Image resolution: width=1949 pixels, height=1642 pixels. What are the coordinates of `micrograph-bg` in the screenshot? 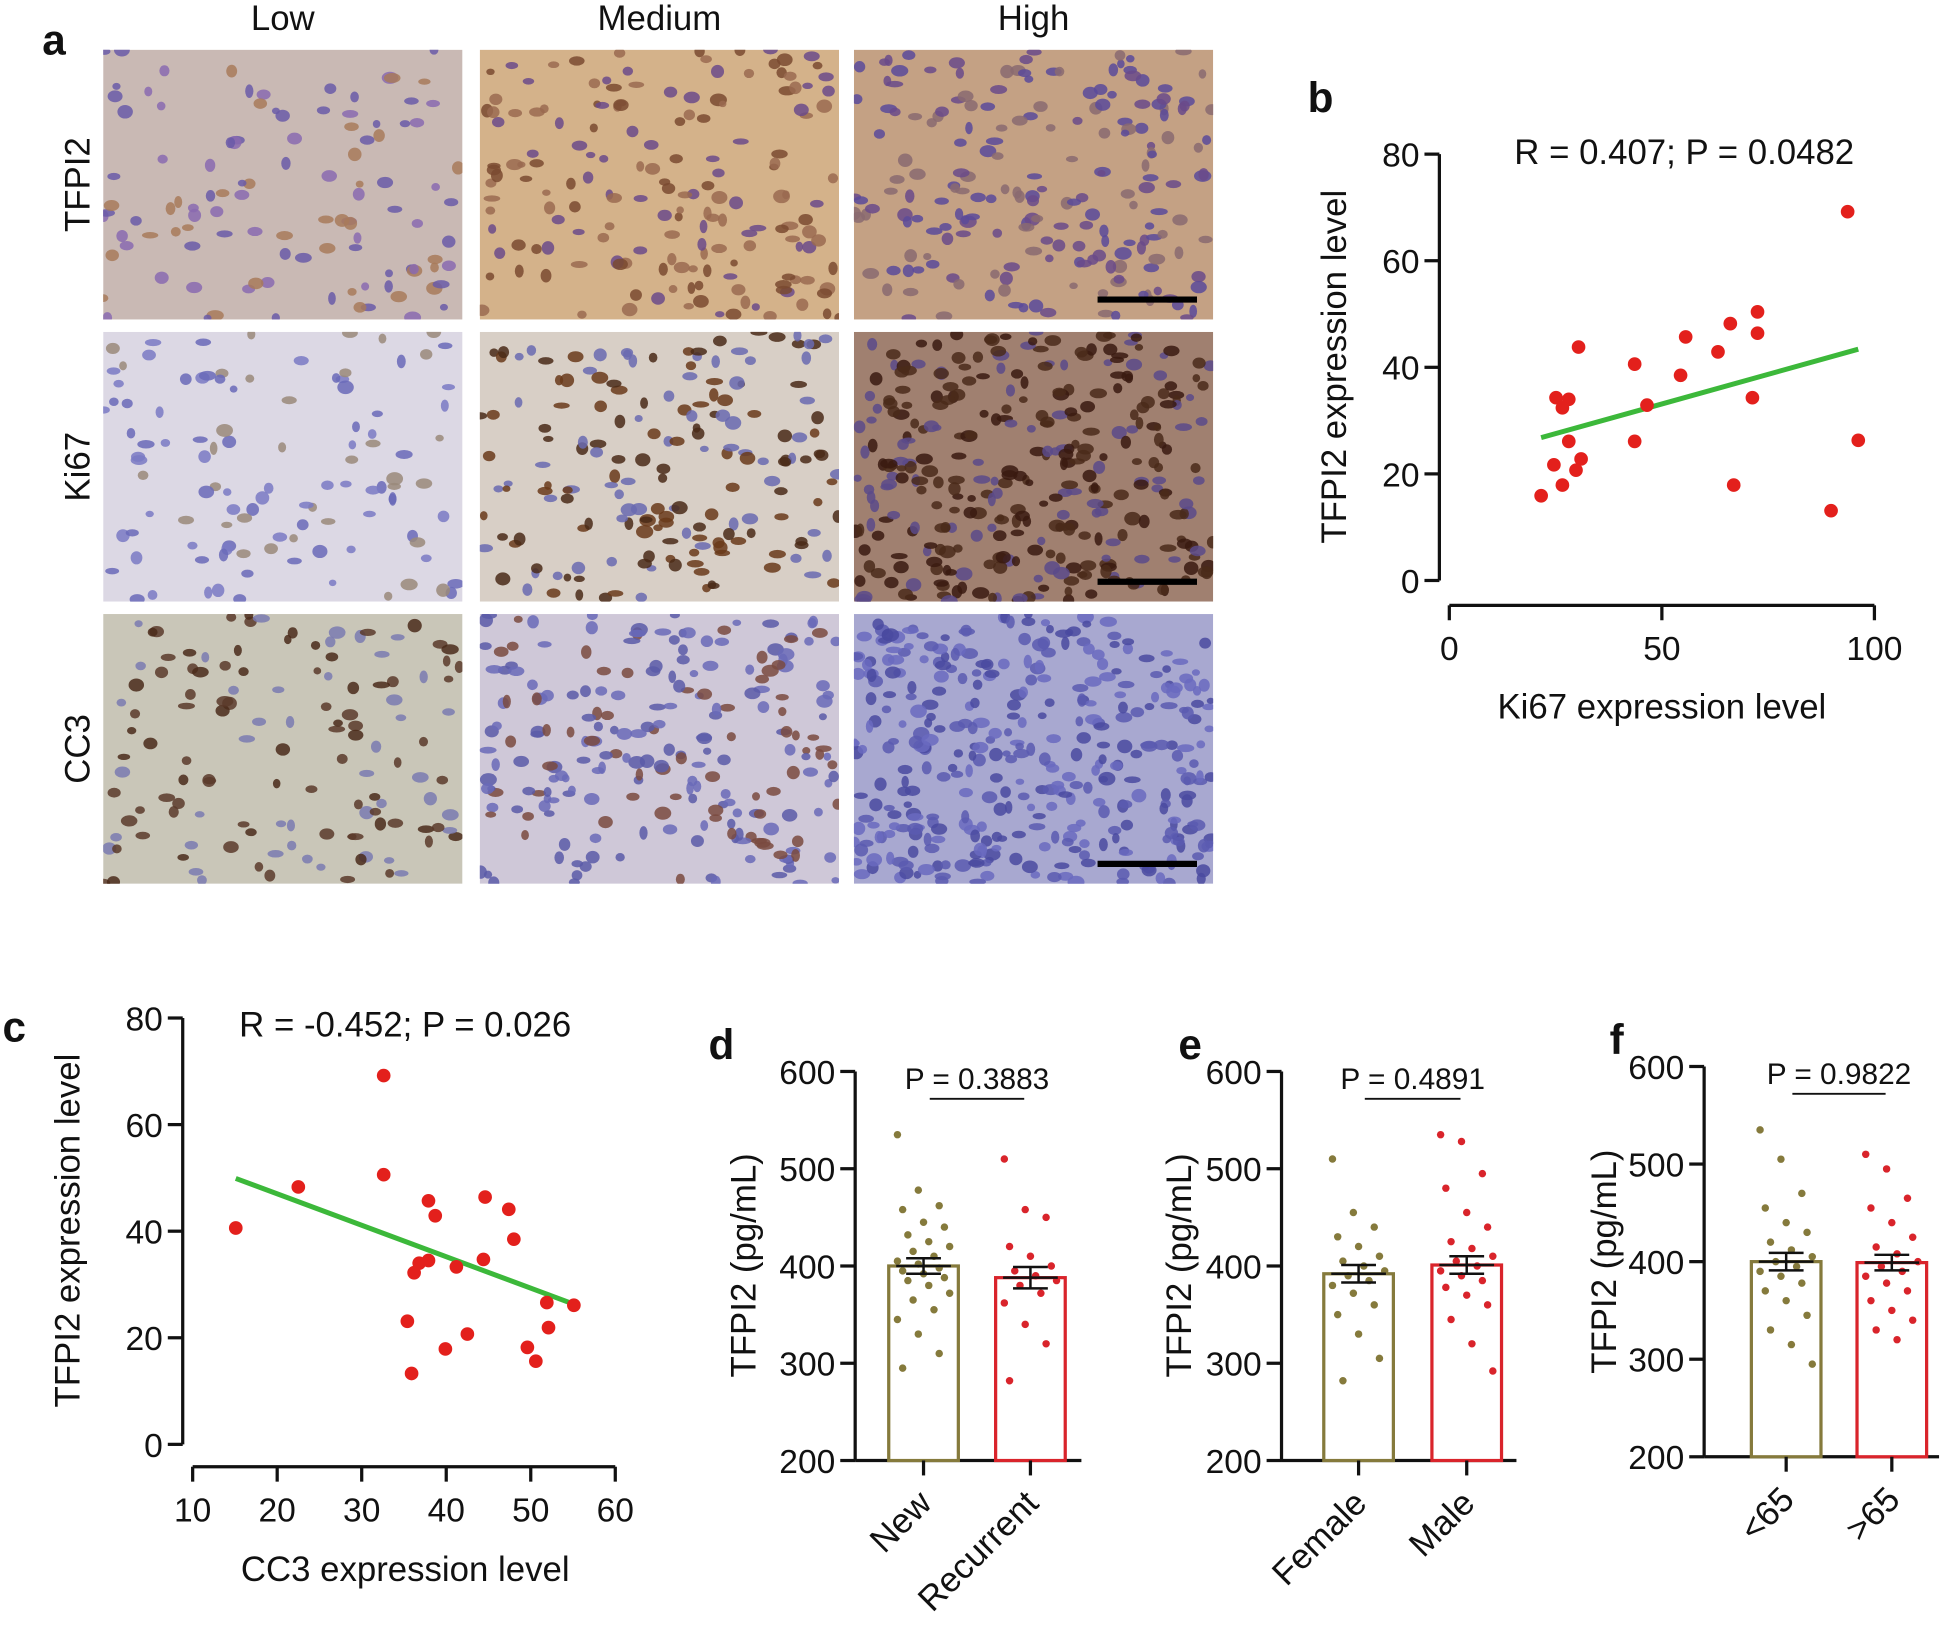 It's located at (659, 184).